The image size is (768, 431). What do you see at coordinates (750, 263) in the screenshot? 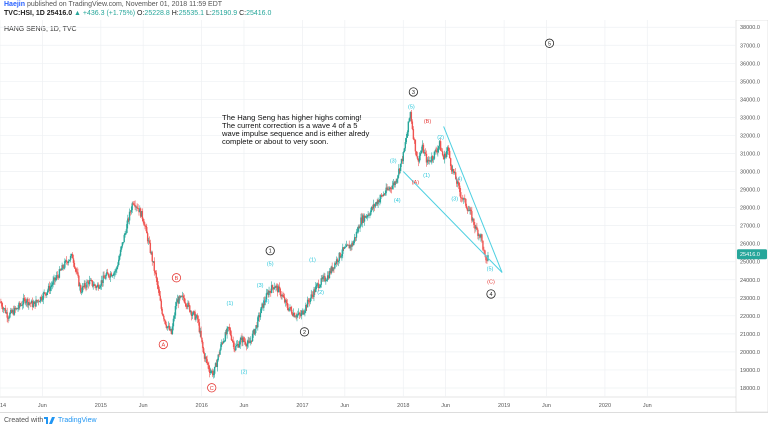
I see `y-tick-label: 25000.0` at bounding box center [750, 263].